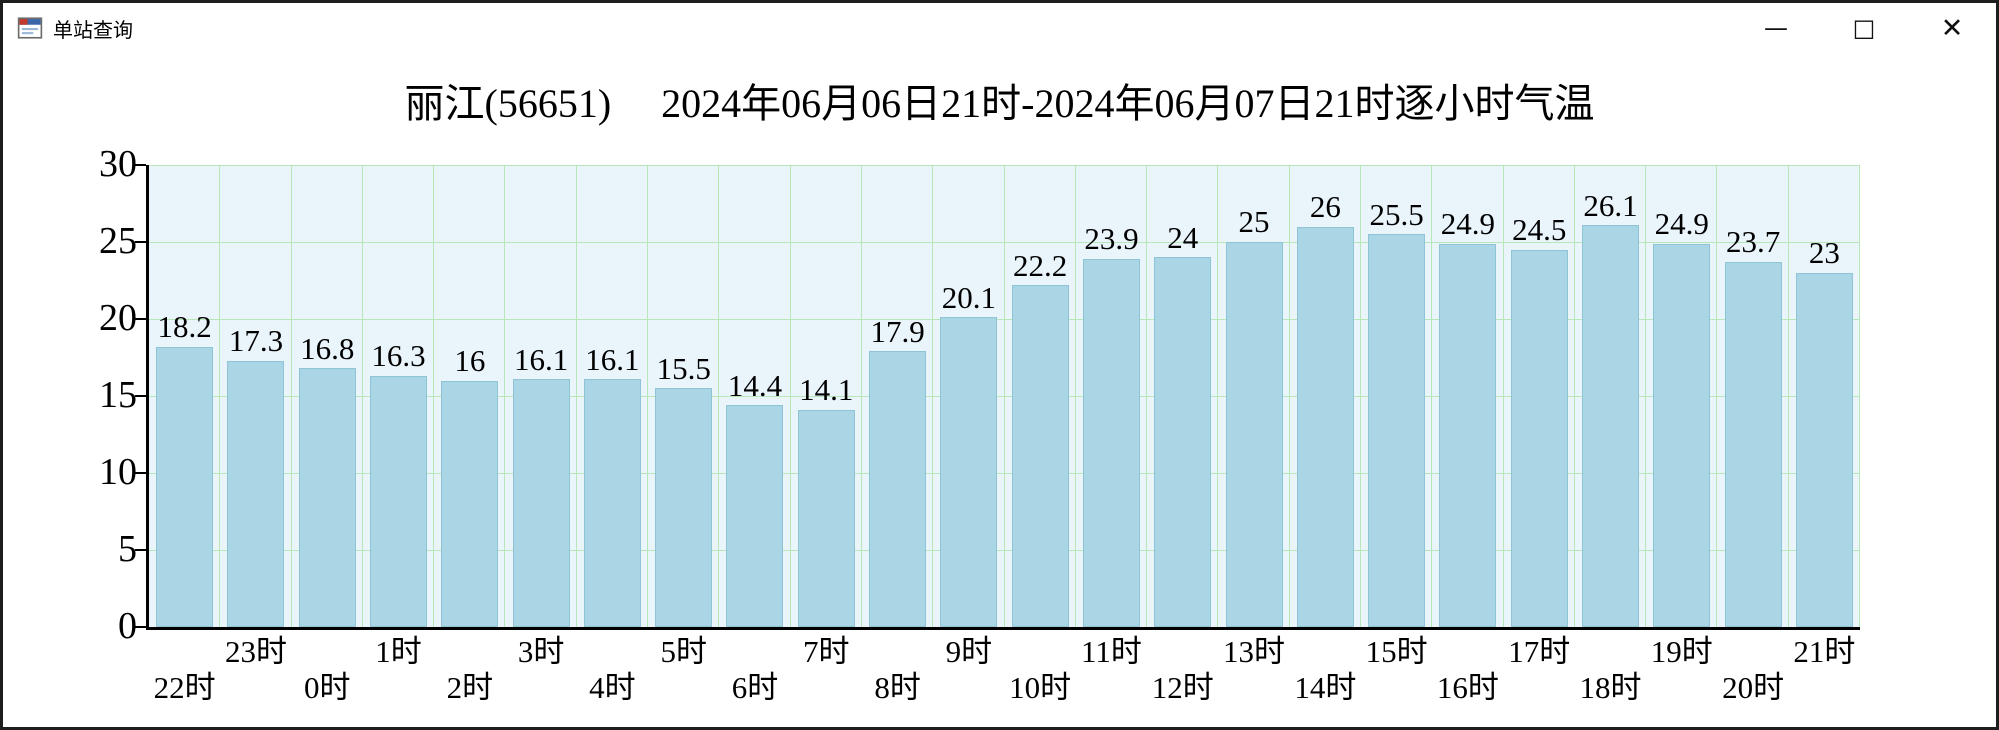 This screenshot has width=1999, height=730. Describe the element at coordinates (999, 28) in the screenshot. I see `title-bar: 单站查询 — □ ✕` at that location.